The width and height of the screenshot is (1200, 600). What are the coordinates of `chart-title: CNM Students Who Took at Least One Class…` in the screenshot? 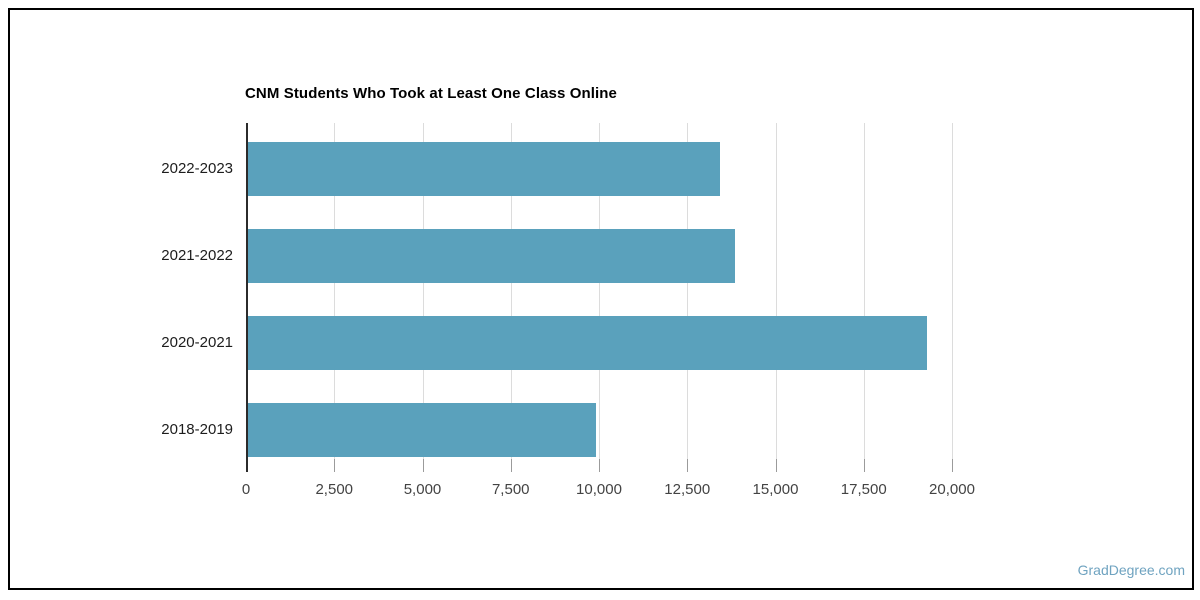 It's located at (431, 93).